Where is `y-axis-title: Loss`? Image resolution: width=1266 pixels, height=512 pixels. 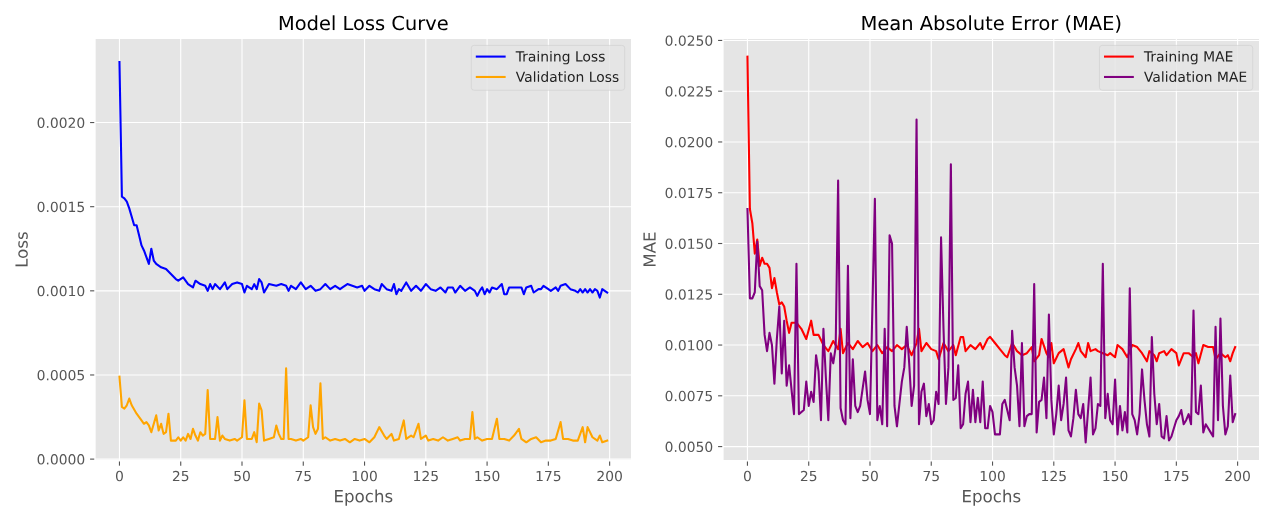 y-axis-title: Loss is located at coordinates (21, 249).